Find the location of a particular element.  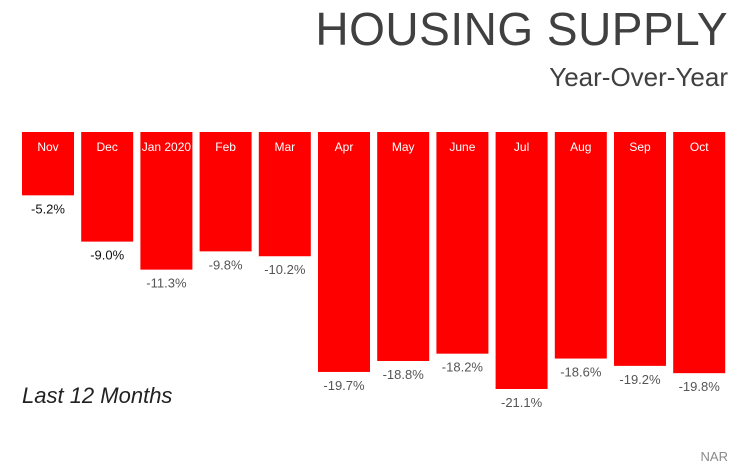

category-label: Aug is located at coordinates (580, 147).